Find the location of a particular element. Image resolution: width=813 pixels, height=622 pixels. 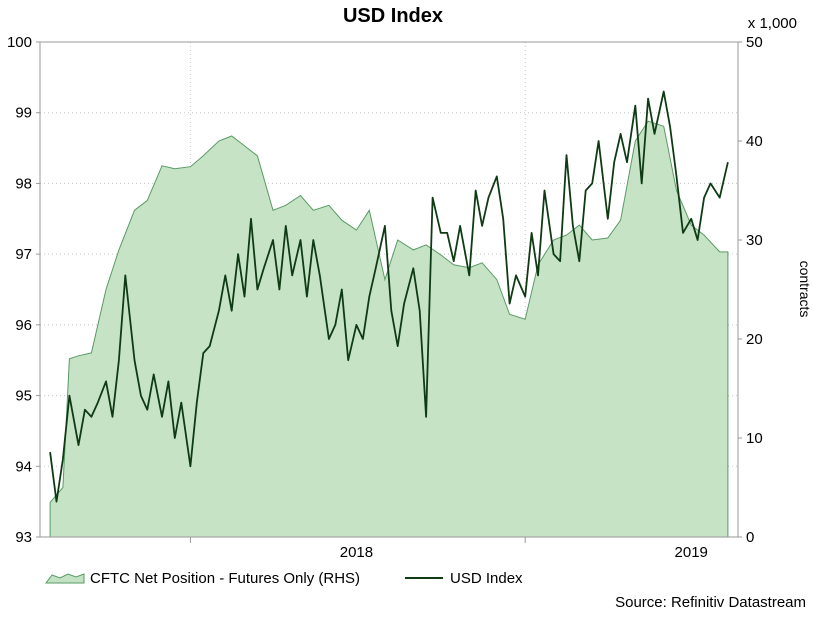

left-tick-label: 100 is located at coordinates (19, 42).